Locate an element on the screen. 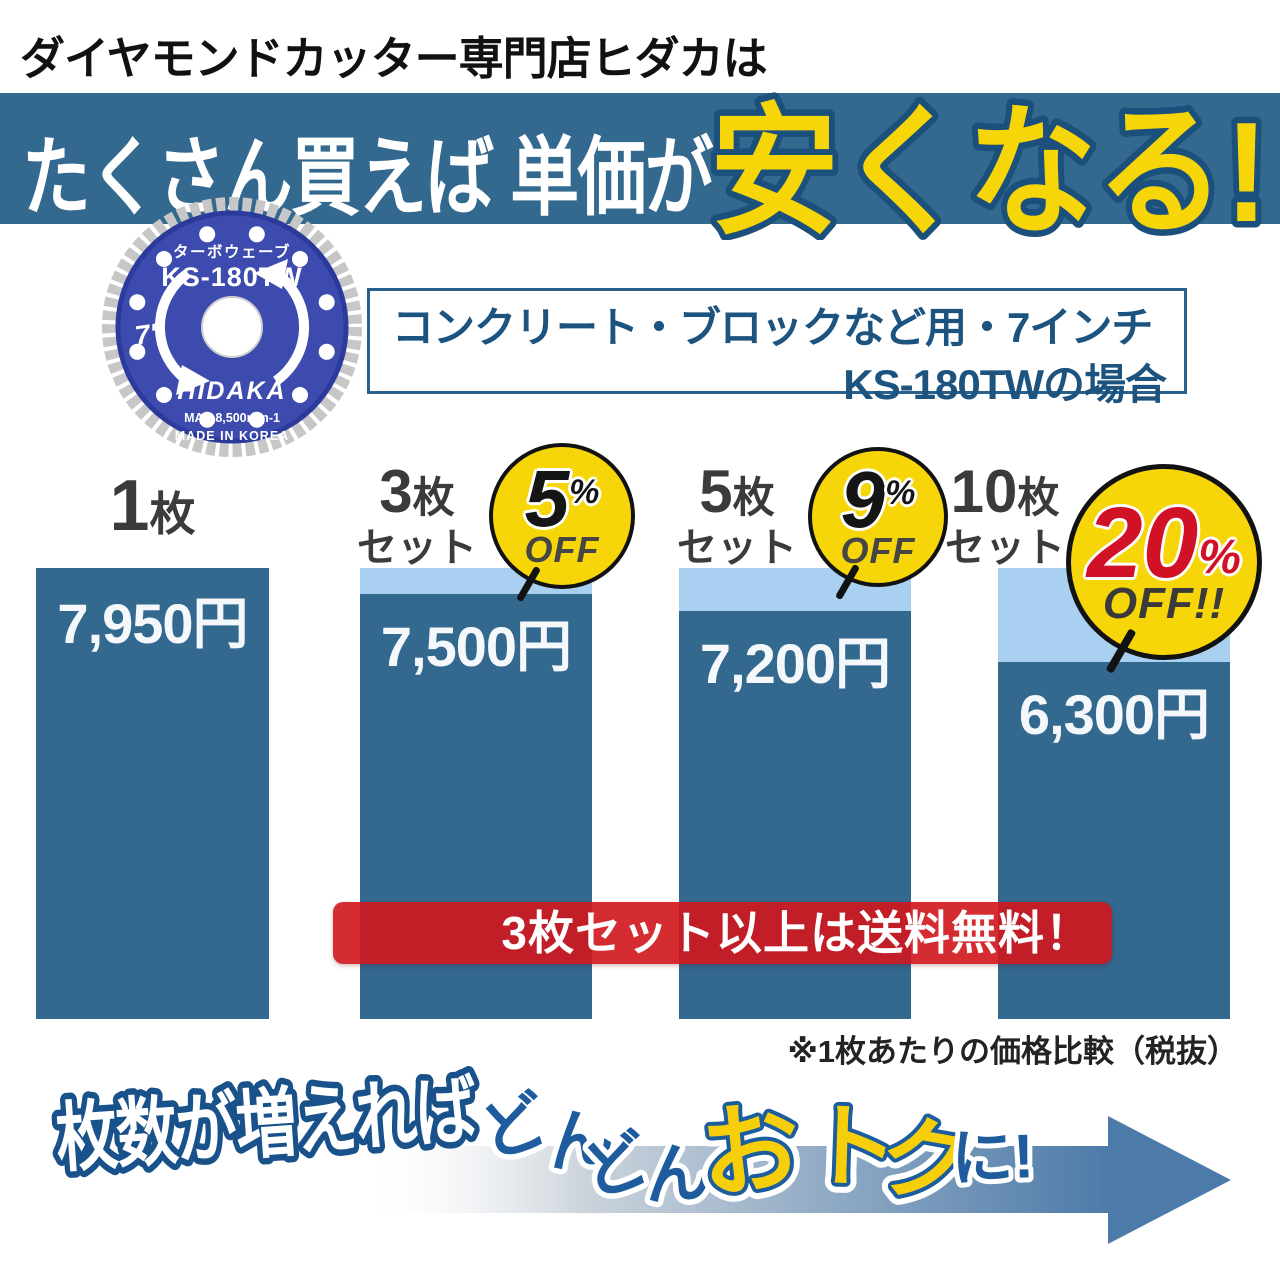 The image size is (1280, 1280). bar-qty: 10 is located at coordinates (984, 491).